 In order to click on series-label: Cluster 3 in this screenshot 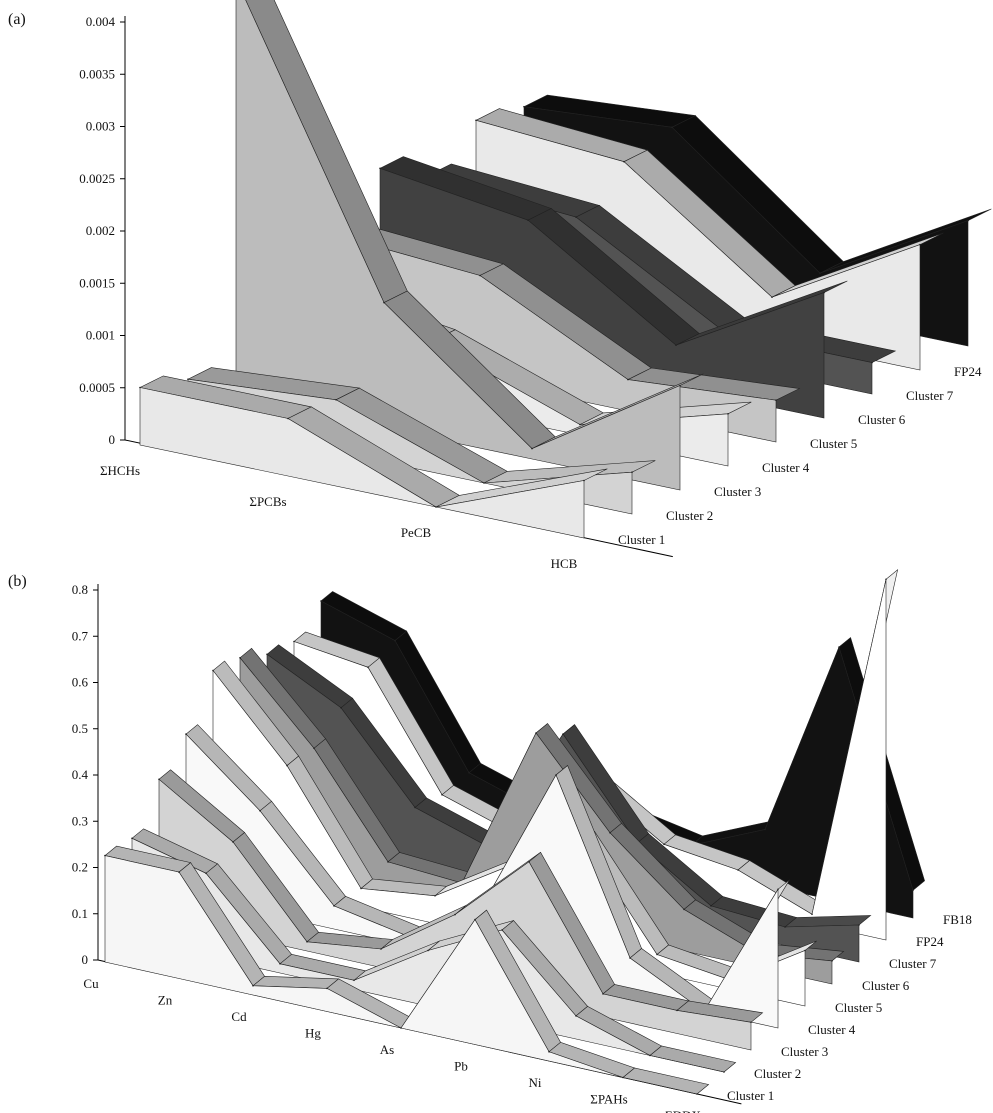, I will do `click(737, 491)`.